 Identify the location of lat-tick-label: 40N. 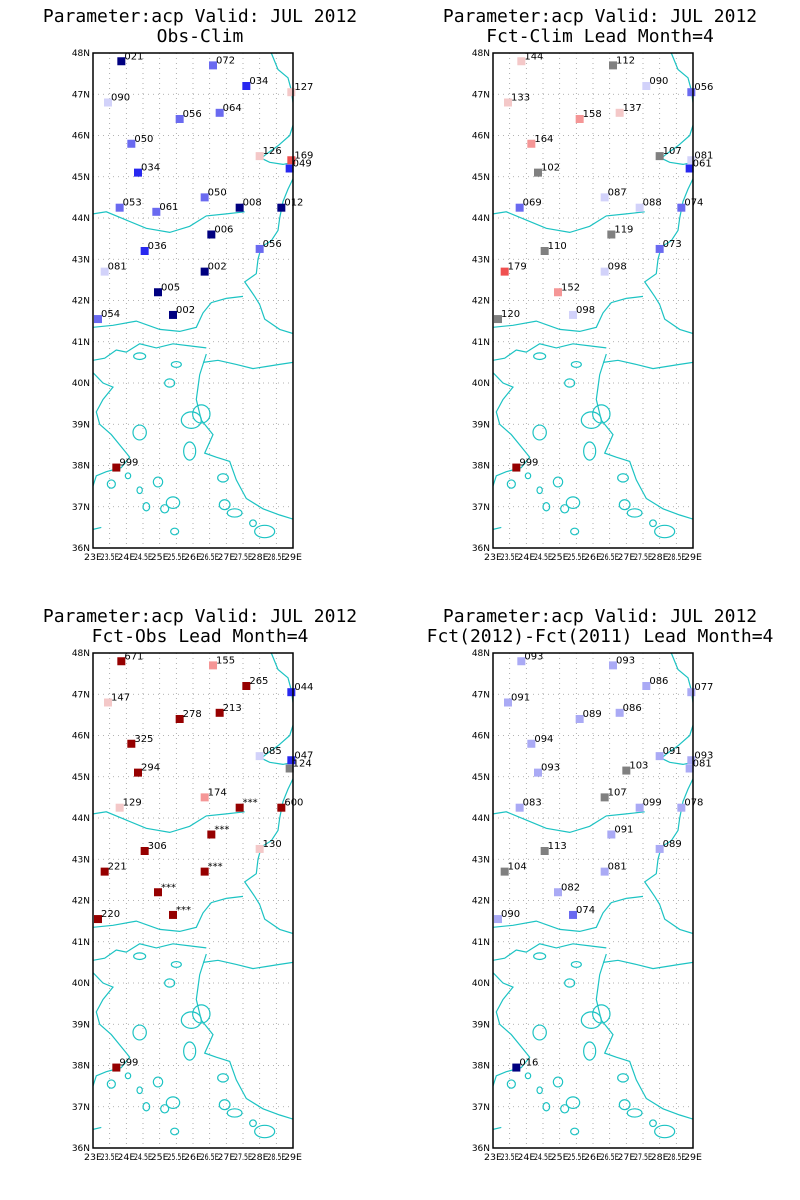
(481, 384).